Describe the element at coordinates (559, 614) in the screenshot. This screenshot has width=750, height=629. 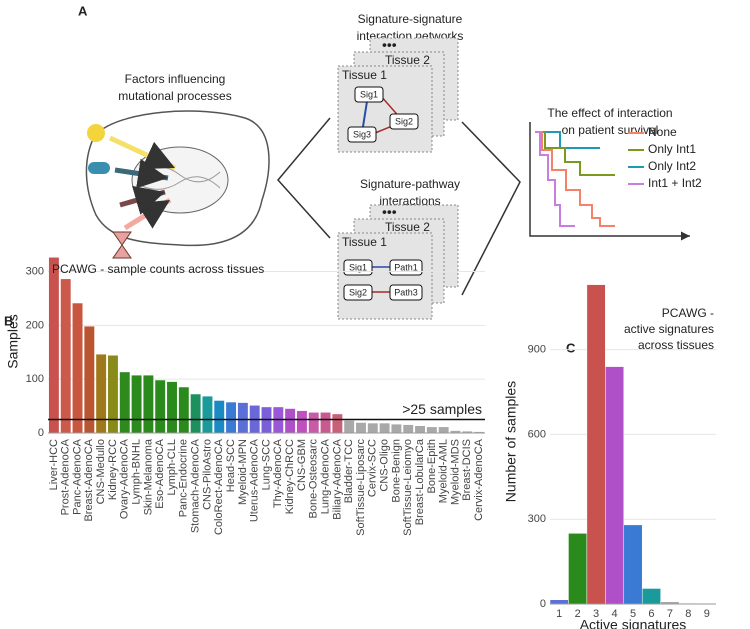
I see `x-tick-label: 1` at that location.